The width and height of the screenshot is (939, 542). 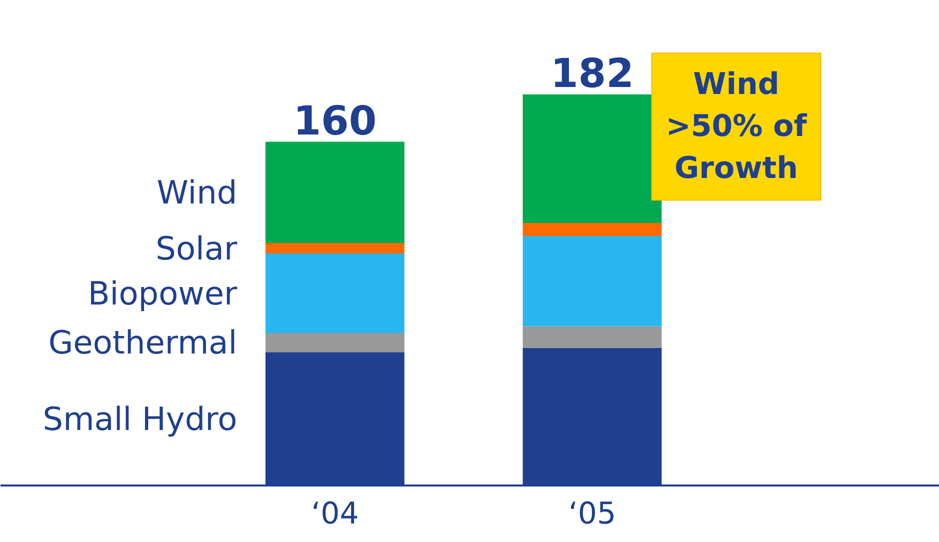 What do you see at coordinates (335, 121) in the screenshot?
I see `annotation: 160` at bounding box center [335, 121].